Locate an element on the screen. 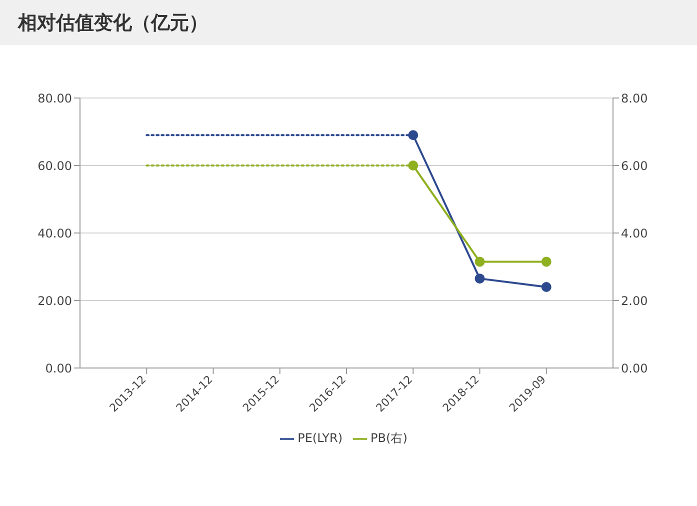 This screenshot has height=506, width=697. y-tick-label: 60.00 is located at coordinates (55, 165).